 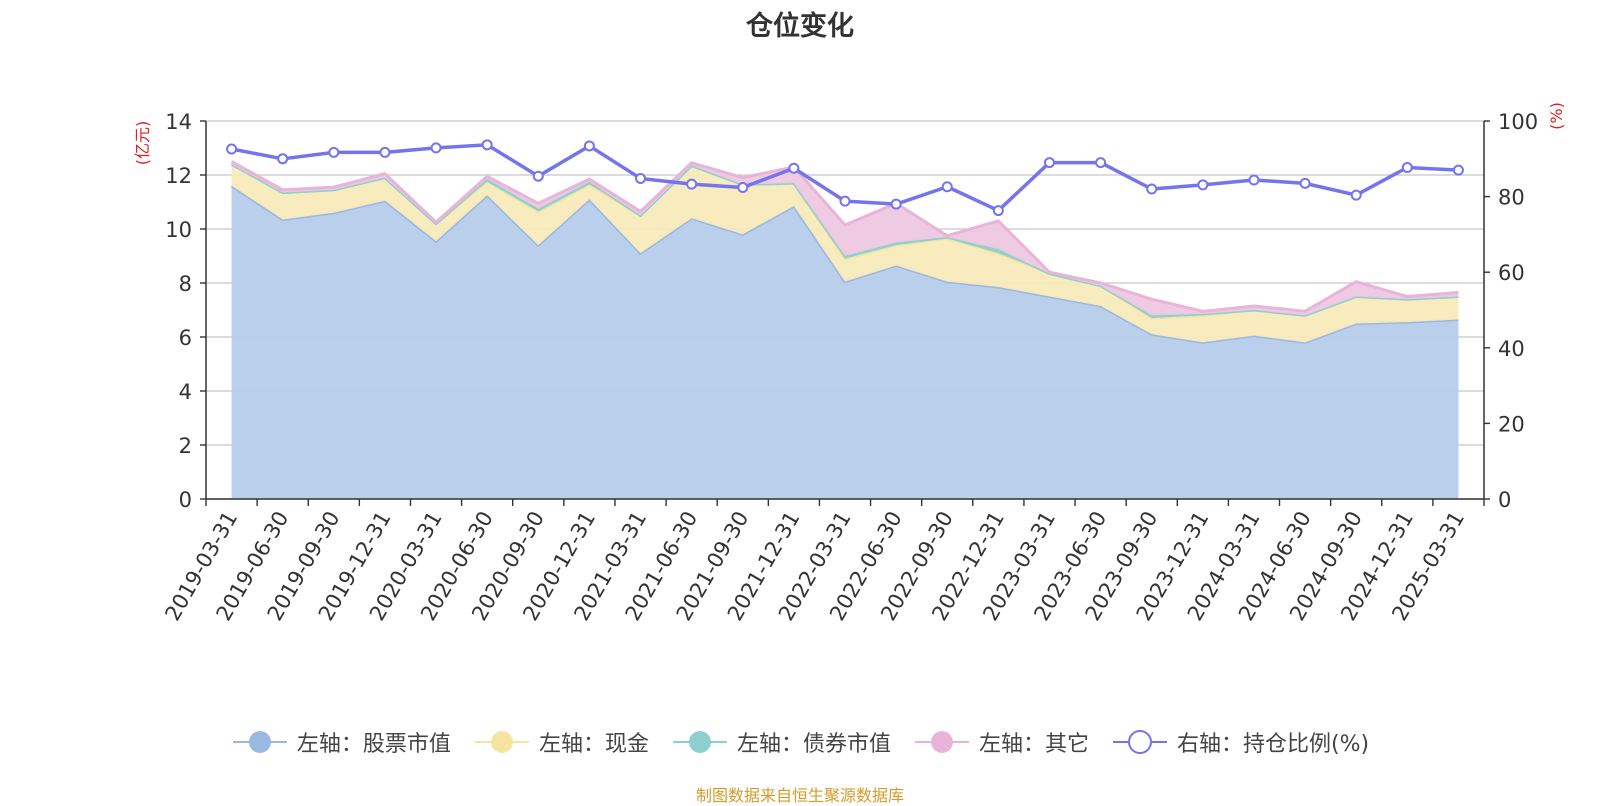 What do you see at coordinates (1511, 273) in the screenshot?
I see `right-tick-label: 60` at bounding box center [1511, 273].